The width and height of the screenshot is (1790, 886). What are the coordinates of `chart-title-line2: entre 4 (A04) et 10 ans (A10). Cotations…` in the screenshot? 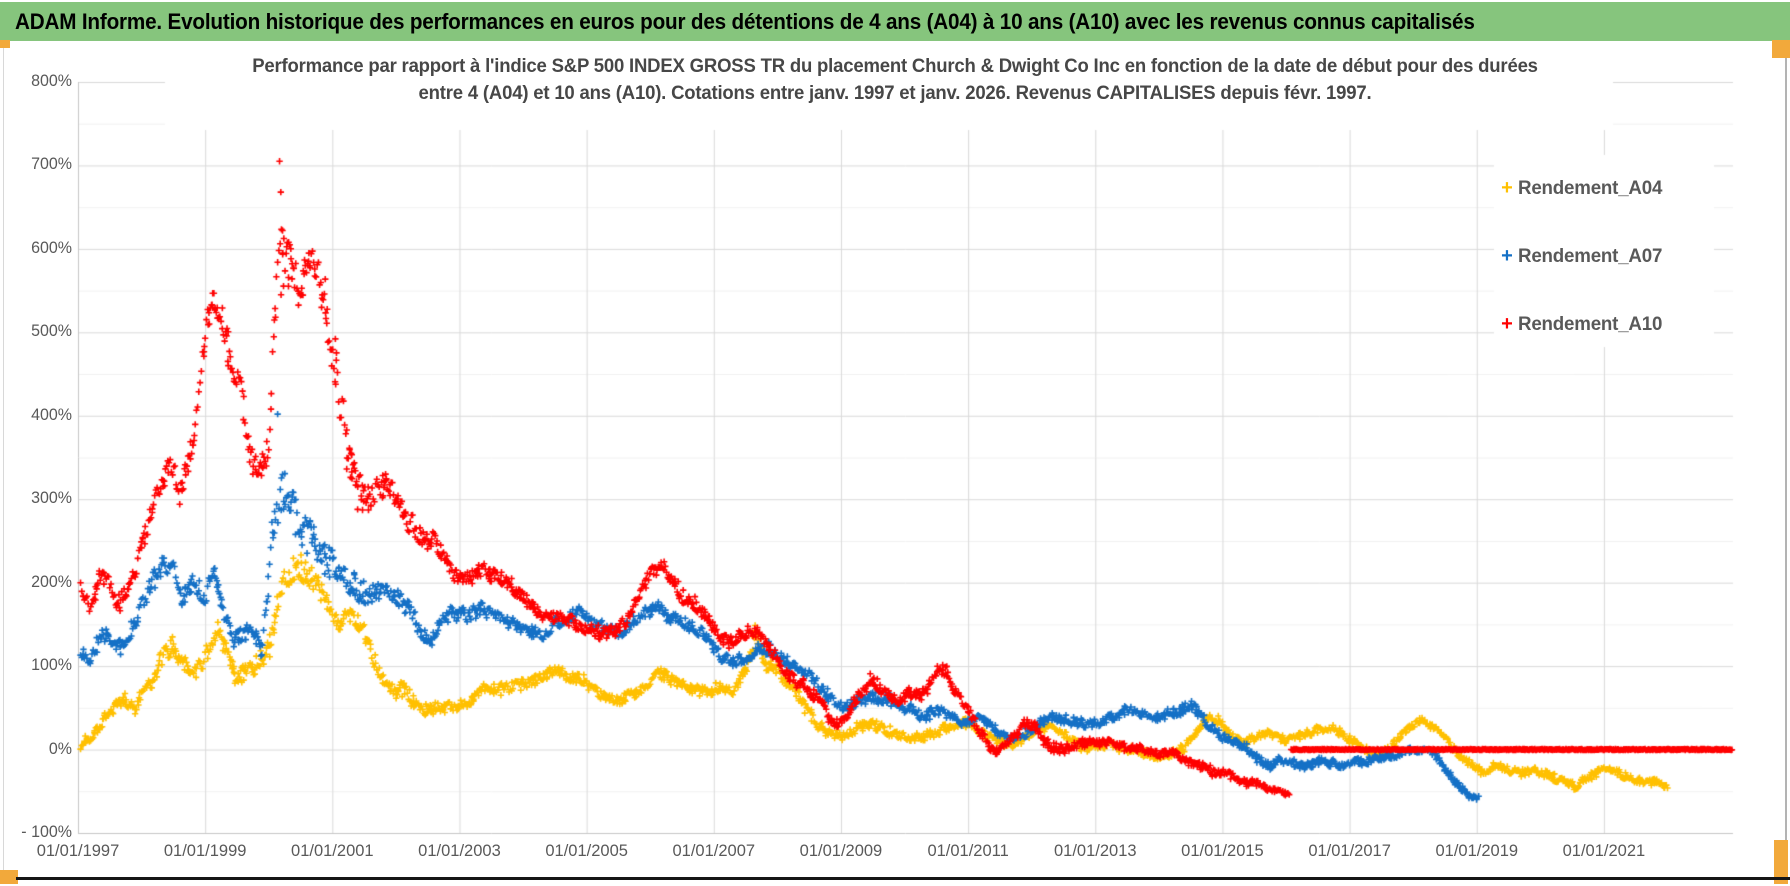 It's located at (895, 93).